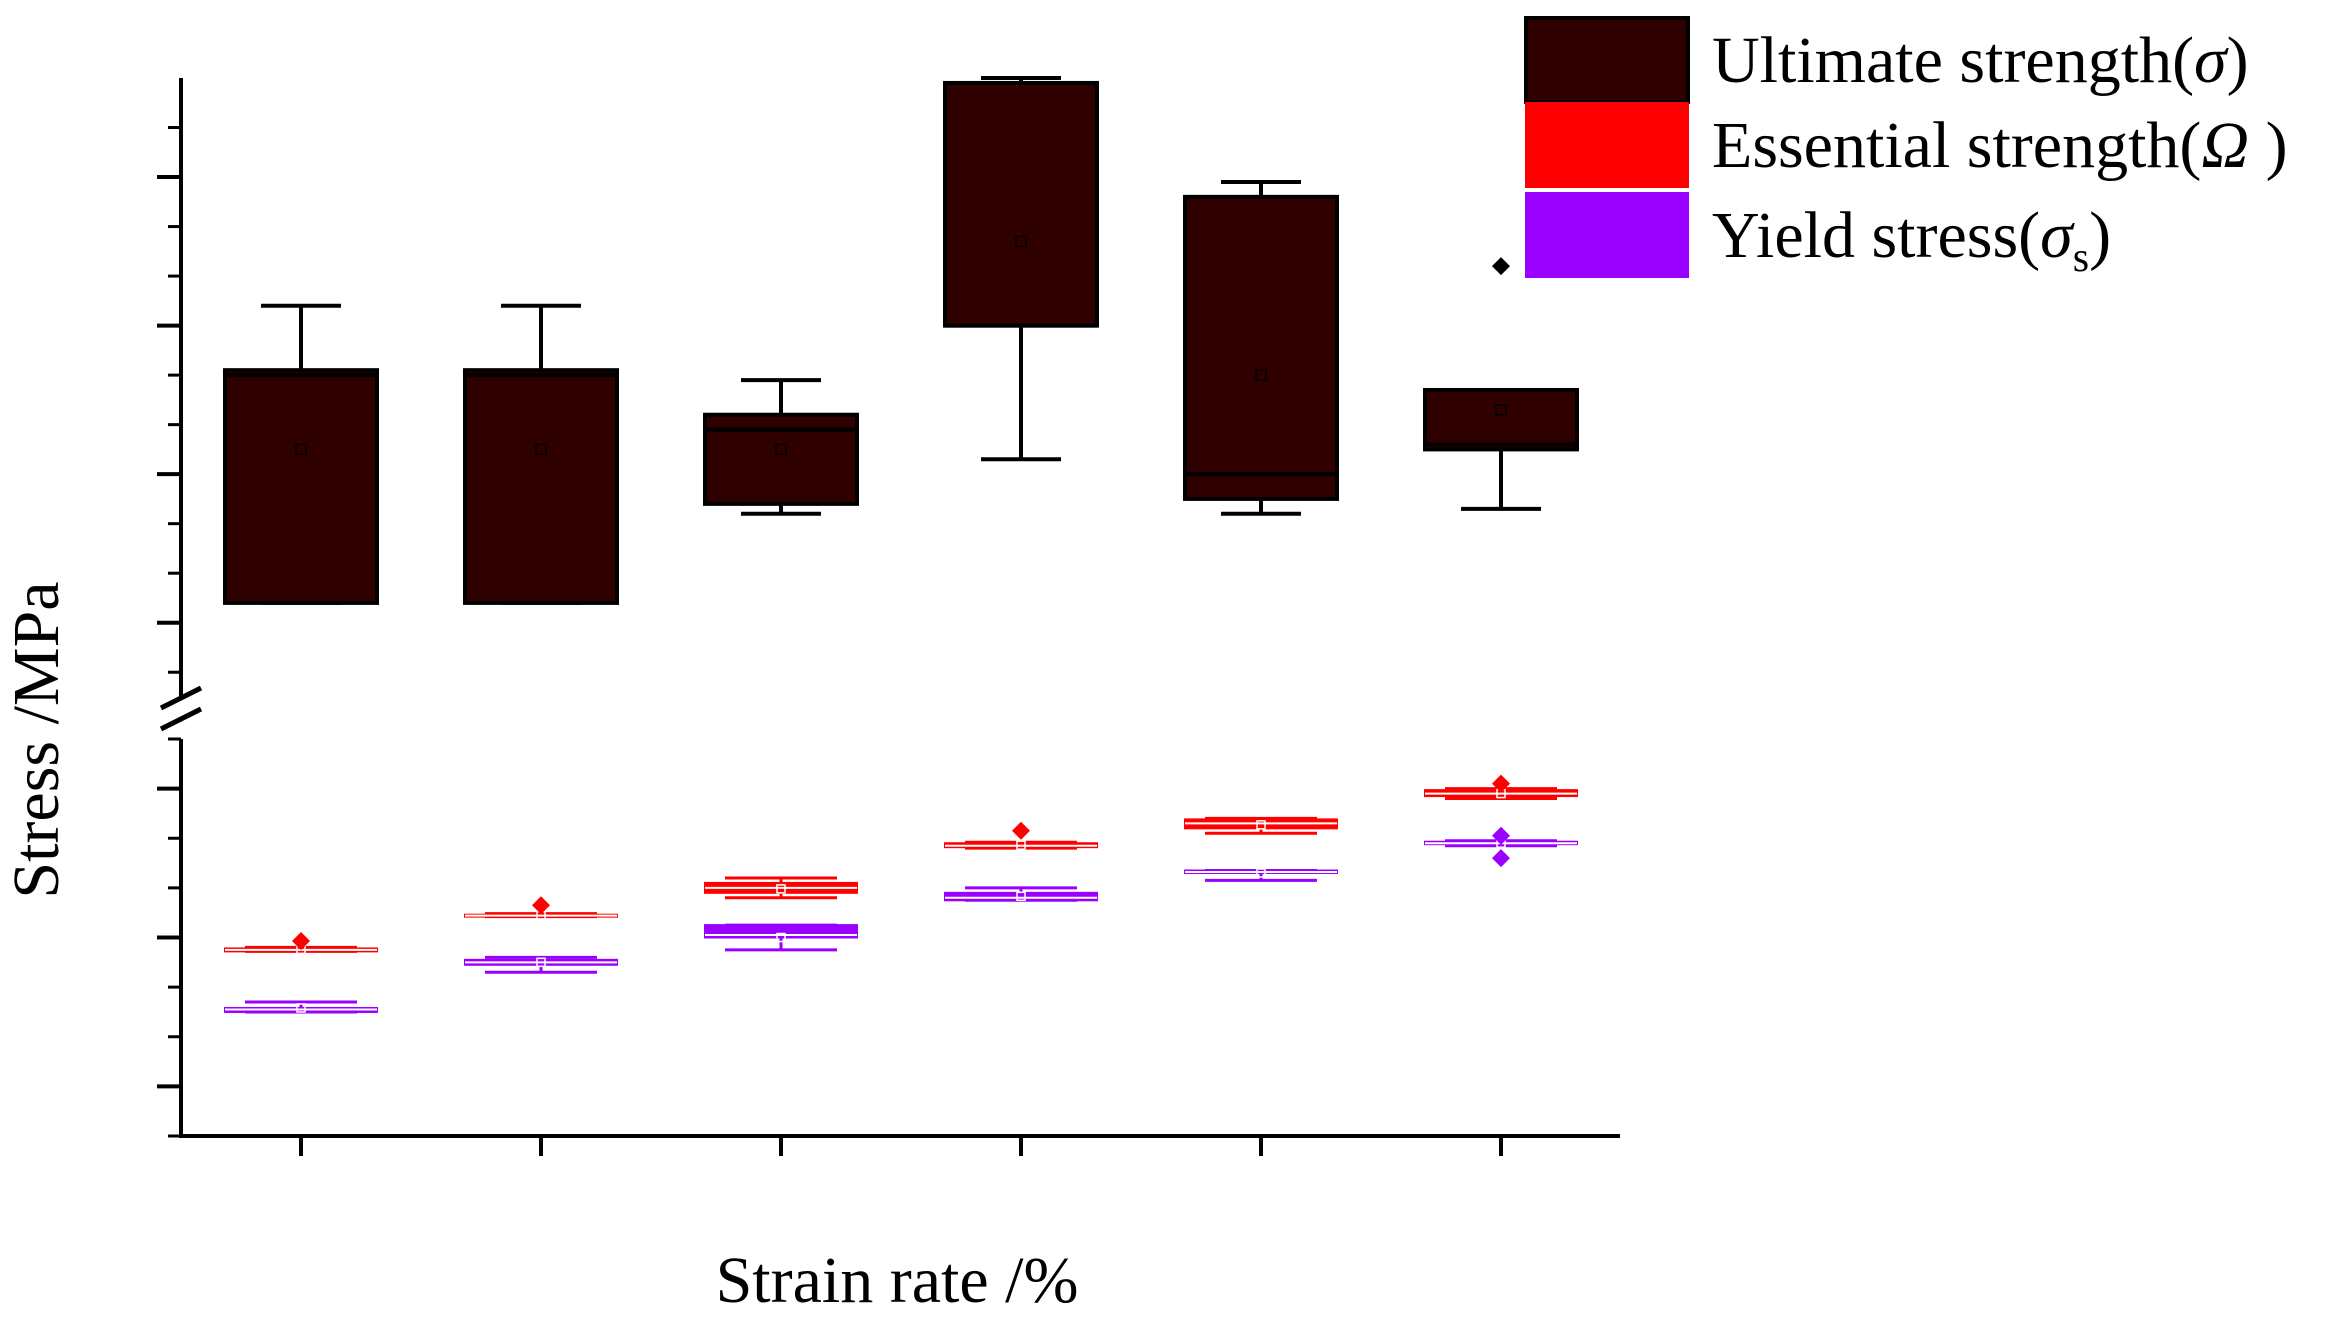 The image size is (2348, 1322). I want to click on legend-label: Essential strength(Ω ), so click(2000, 145).